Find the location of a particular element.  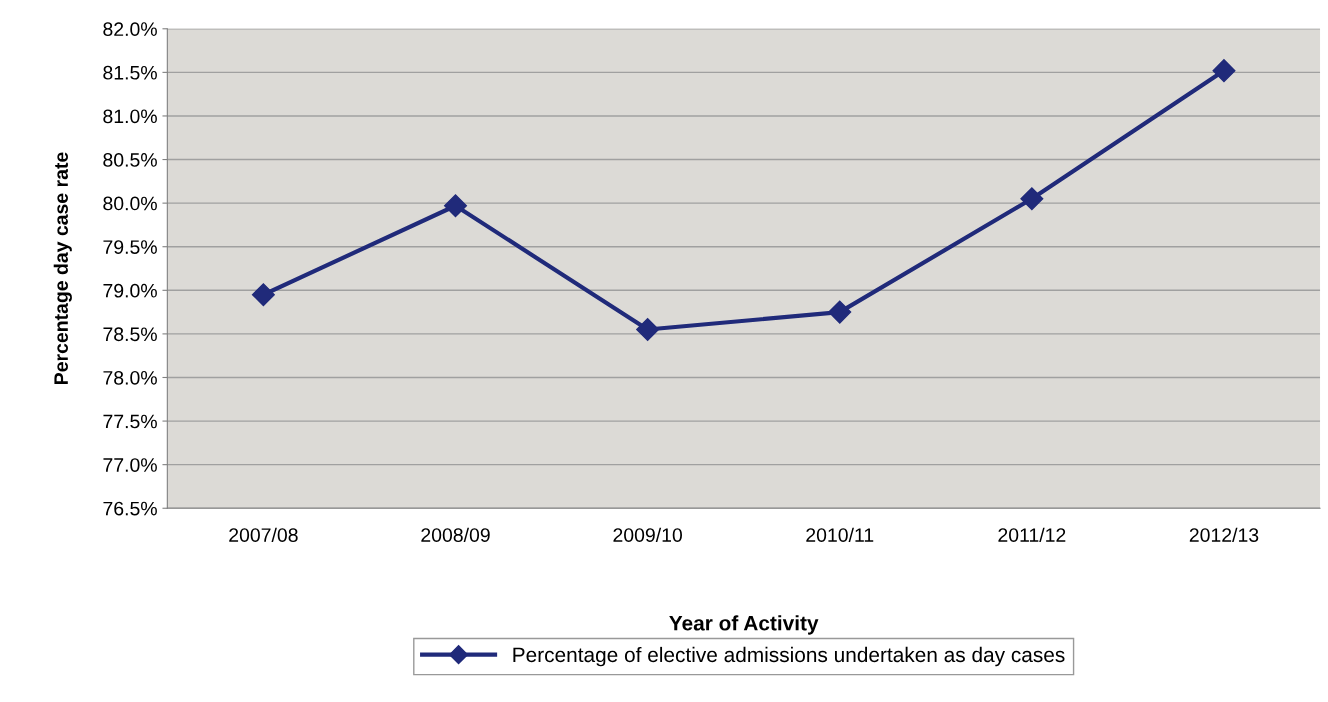

y-tick-label: 79.0% is located at coordinates (130, 290).